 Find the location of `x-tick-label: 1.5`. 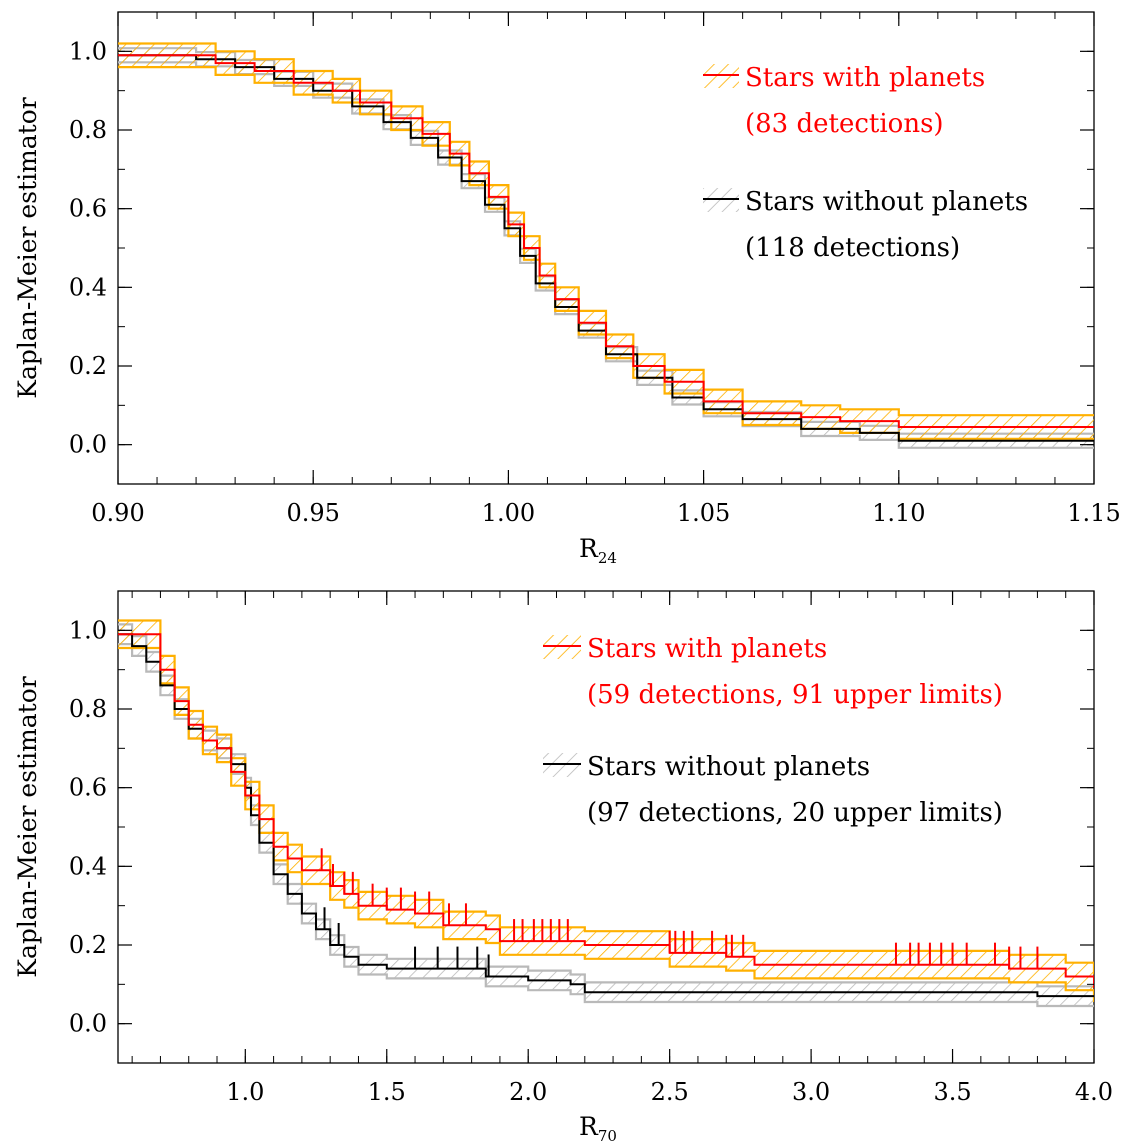

x-tick-label: 1.5 is located at coordinates (387, 1092).